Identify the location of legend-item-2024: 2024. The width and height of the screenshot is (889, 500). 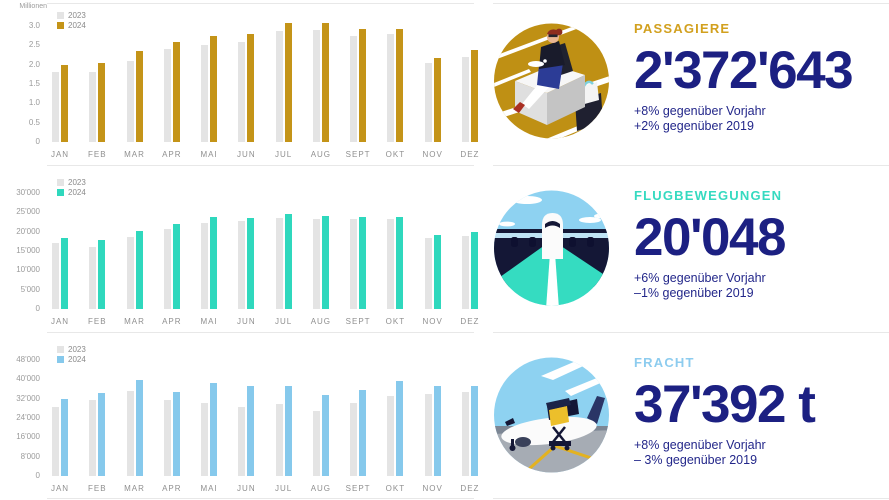
(71, 192).